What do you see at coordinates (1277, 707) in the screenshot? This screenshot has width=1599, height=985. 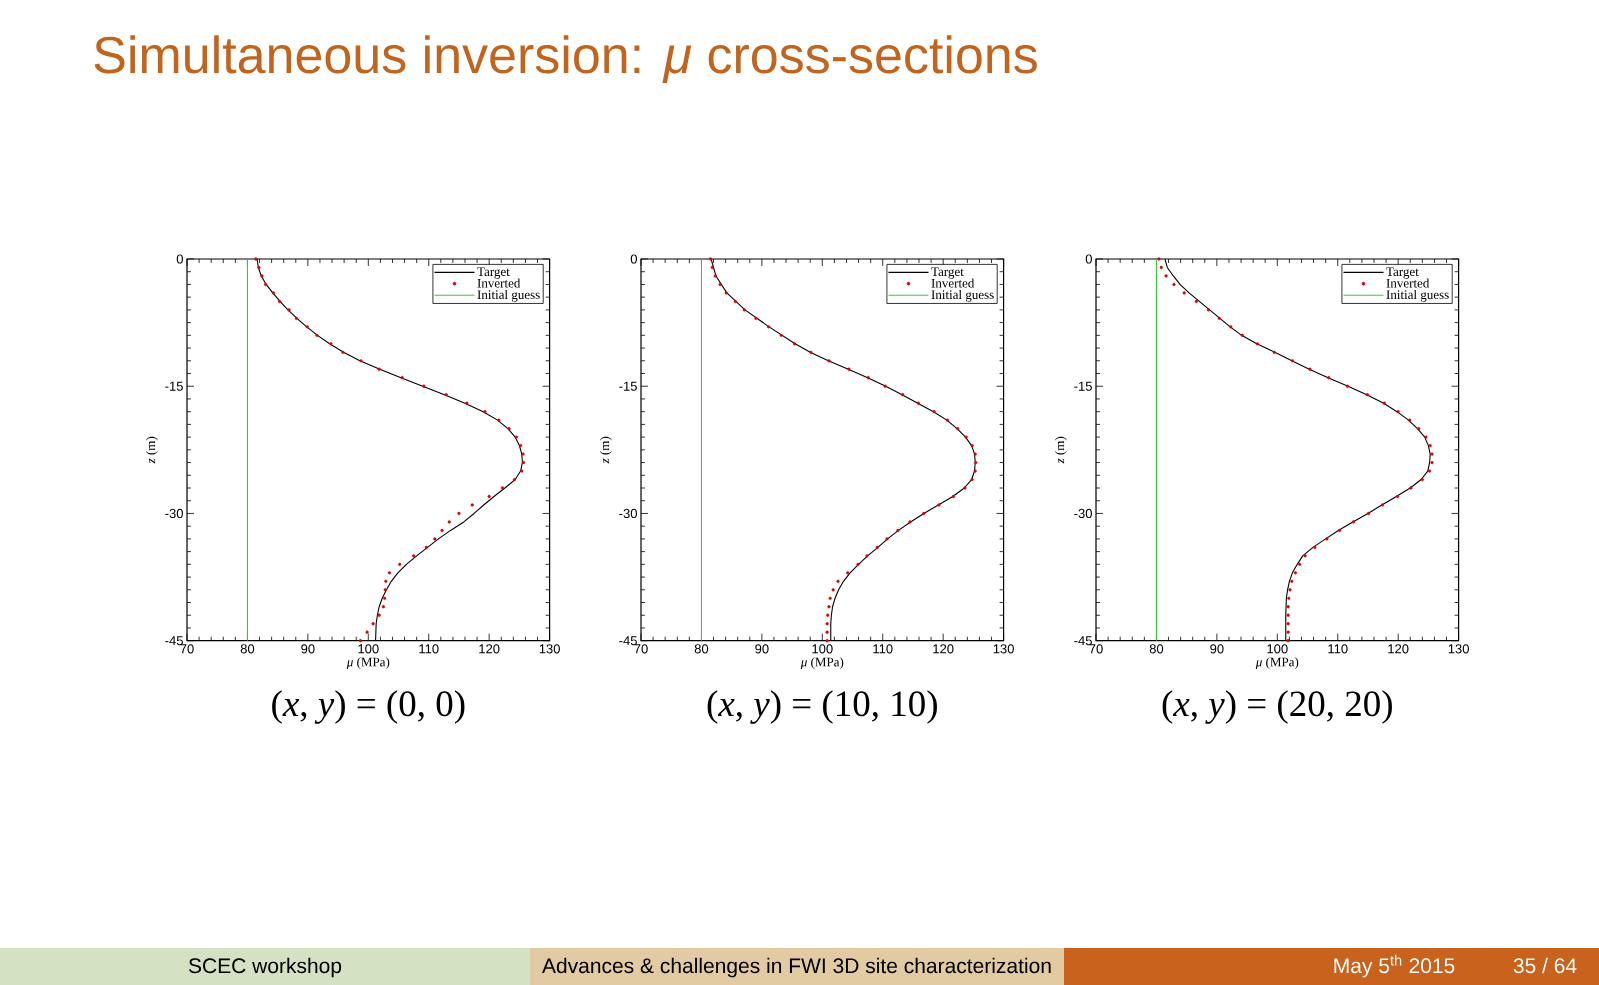 I see `text: (x, y) = (20, 20)` at bounding box center [1277, 707].